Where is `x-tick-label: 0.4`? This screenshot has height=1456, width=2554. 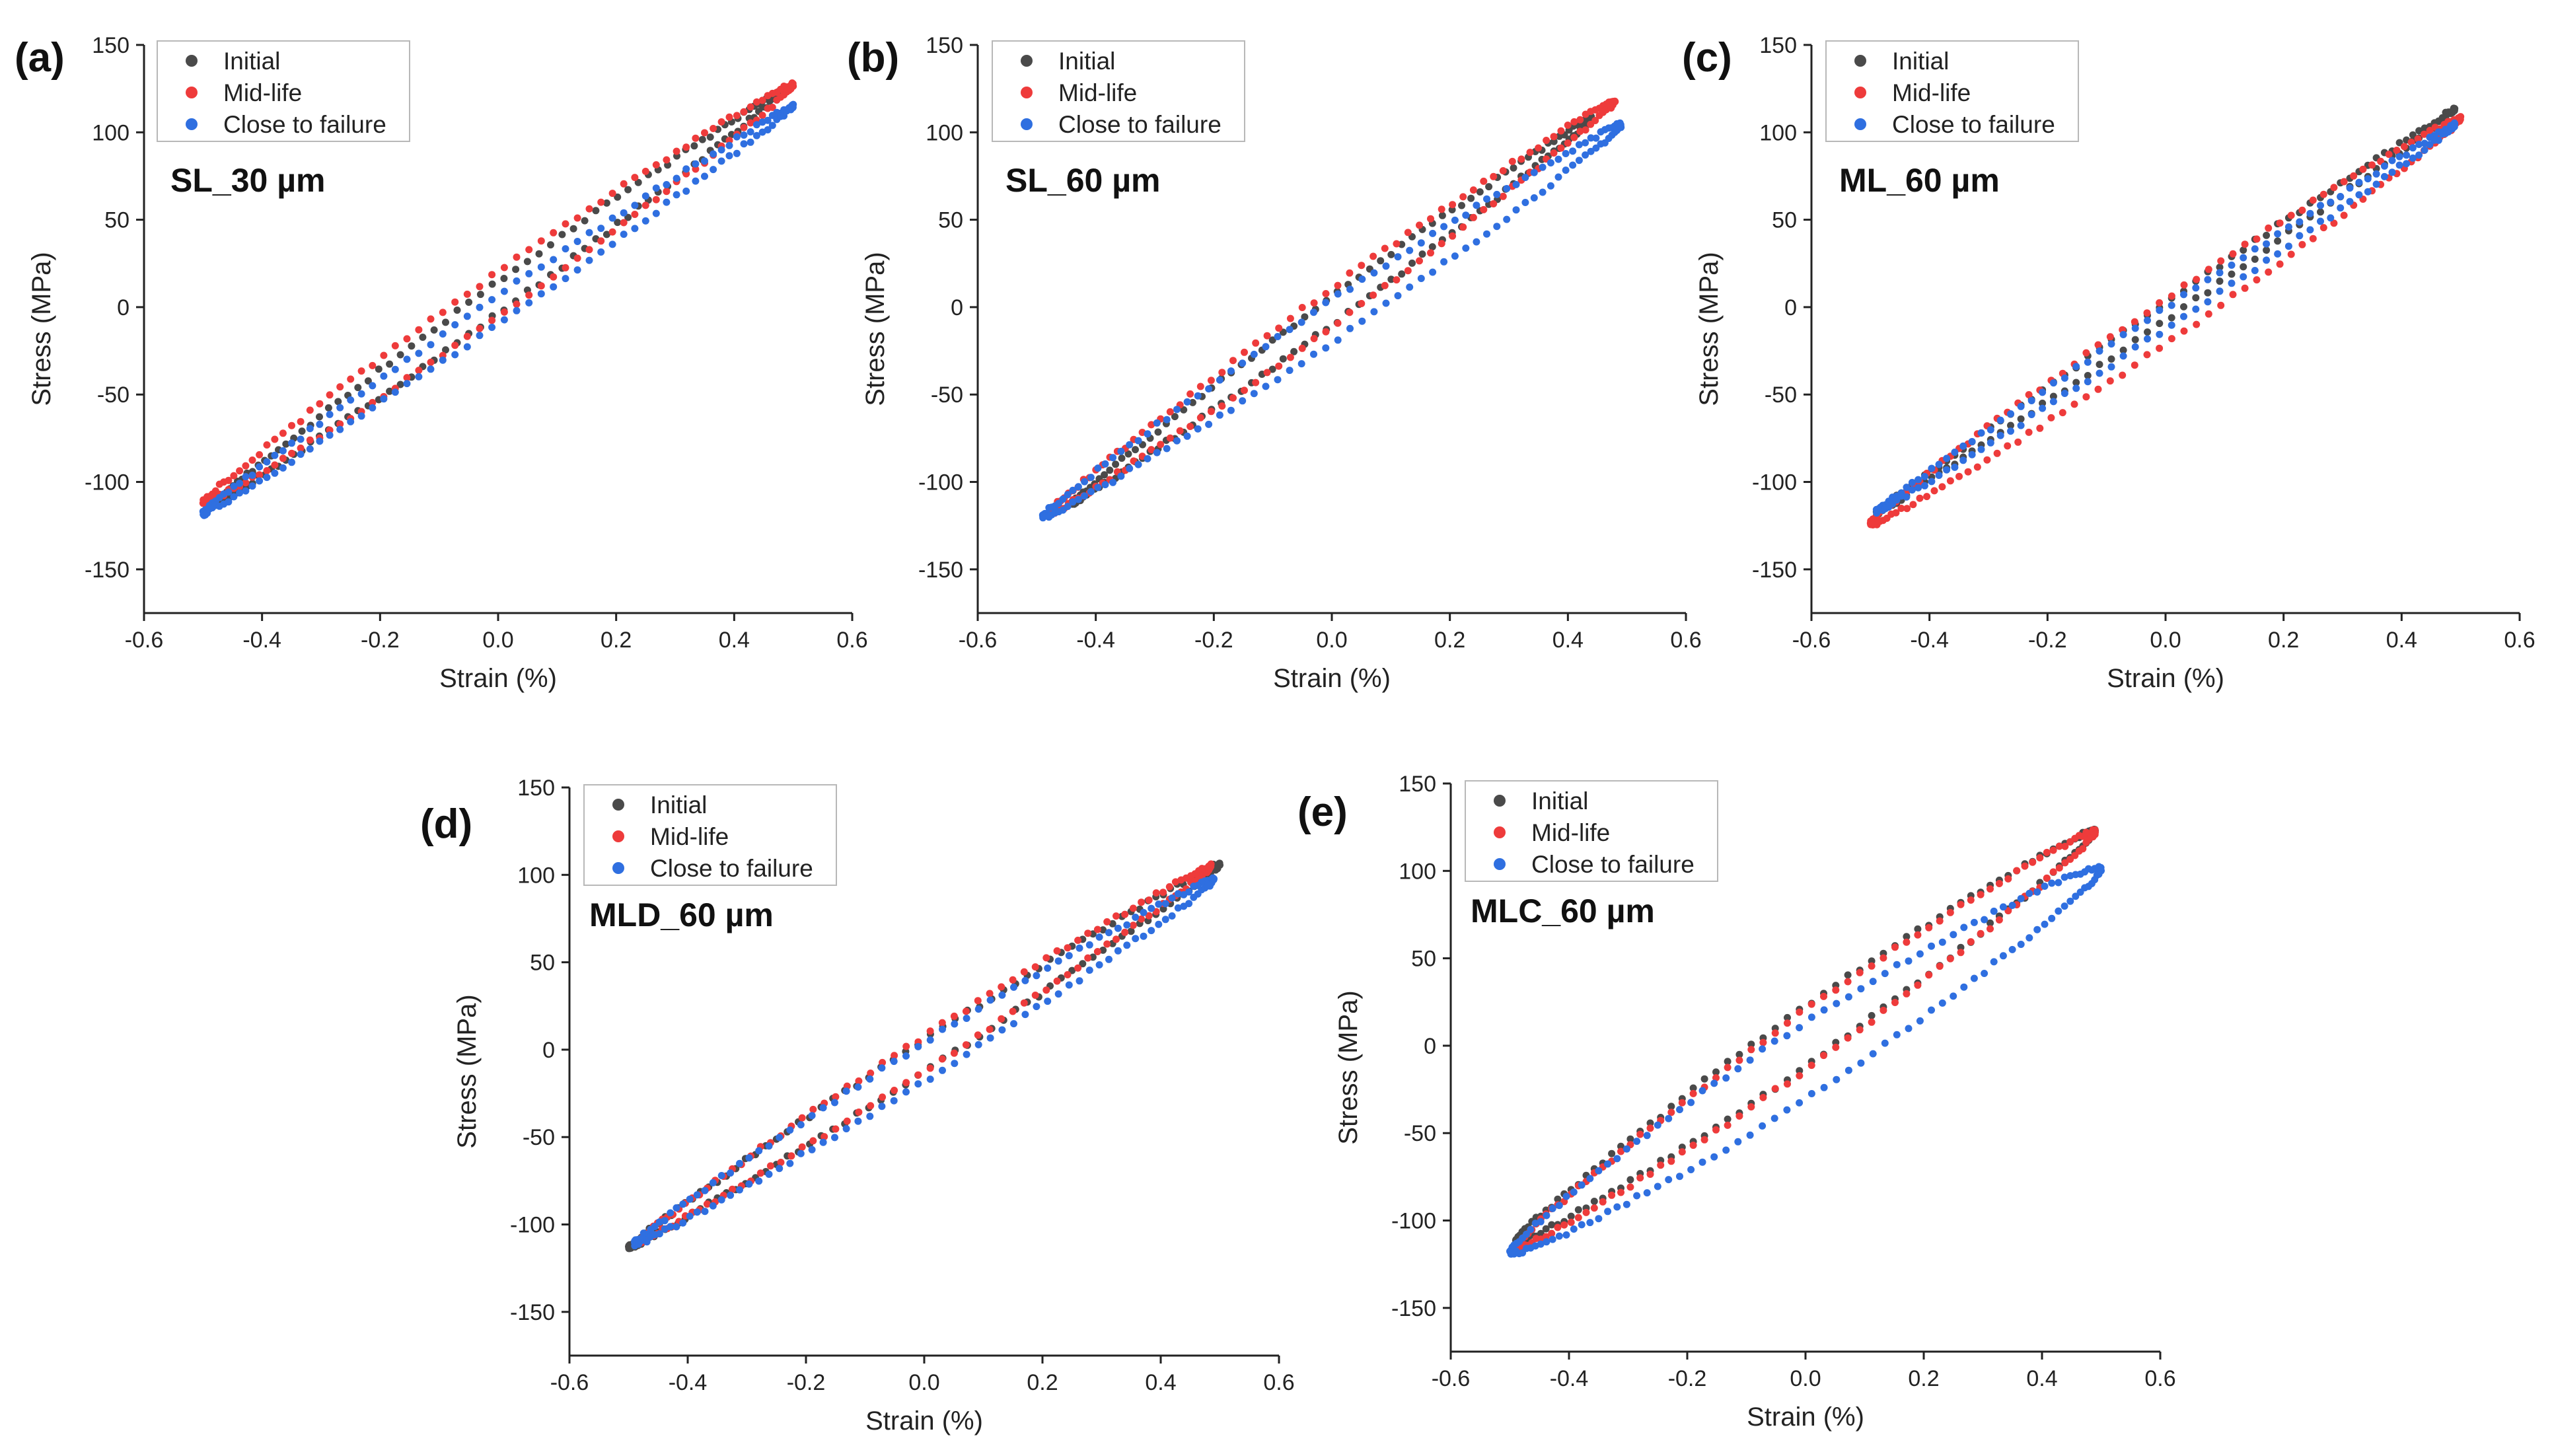 x-tick-label: 0.4 is located at coordinates (2041, 1378).